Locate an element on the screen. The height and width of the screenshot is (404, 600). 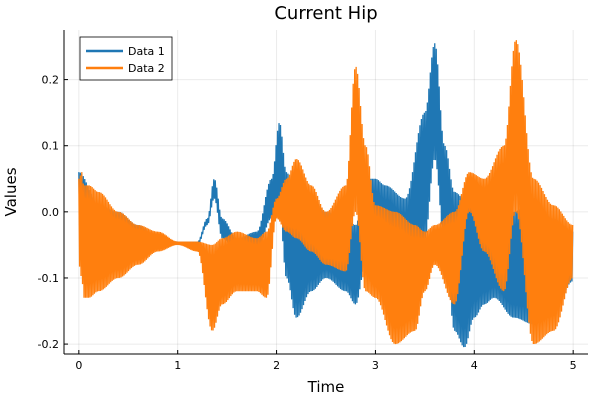
legend-label-data-1: Data 1 is located at coordinates (146, 51).